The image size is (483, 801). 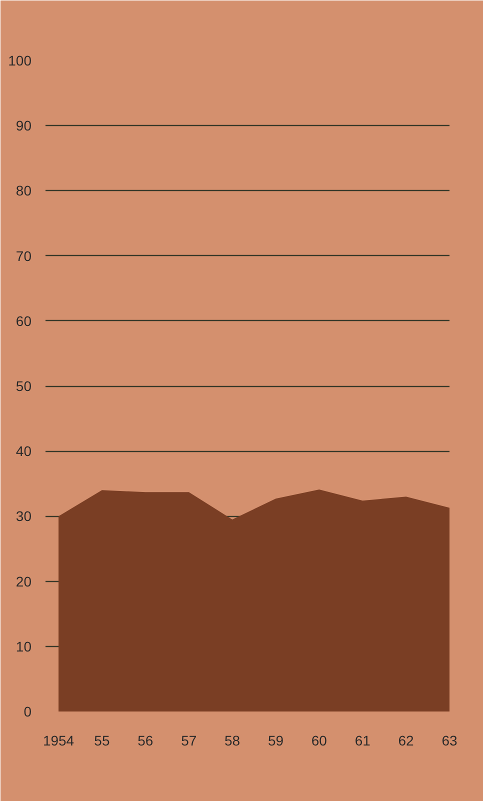 I want to click on x-tick-label: 61, so click(x=362, y=740).